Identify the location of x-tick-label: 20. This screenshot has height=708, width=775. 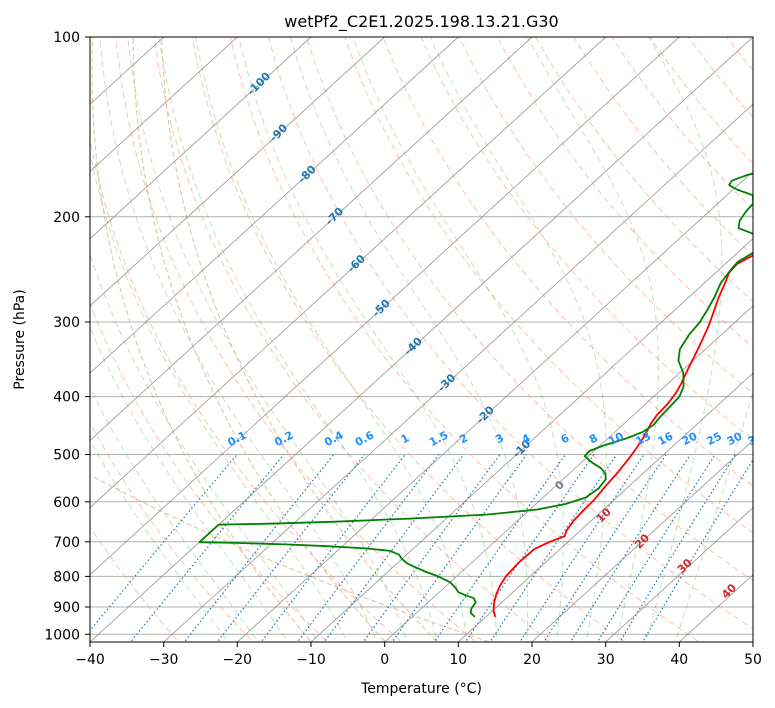
(532, 660).